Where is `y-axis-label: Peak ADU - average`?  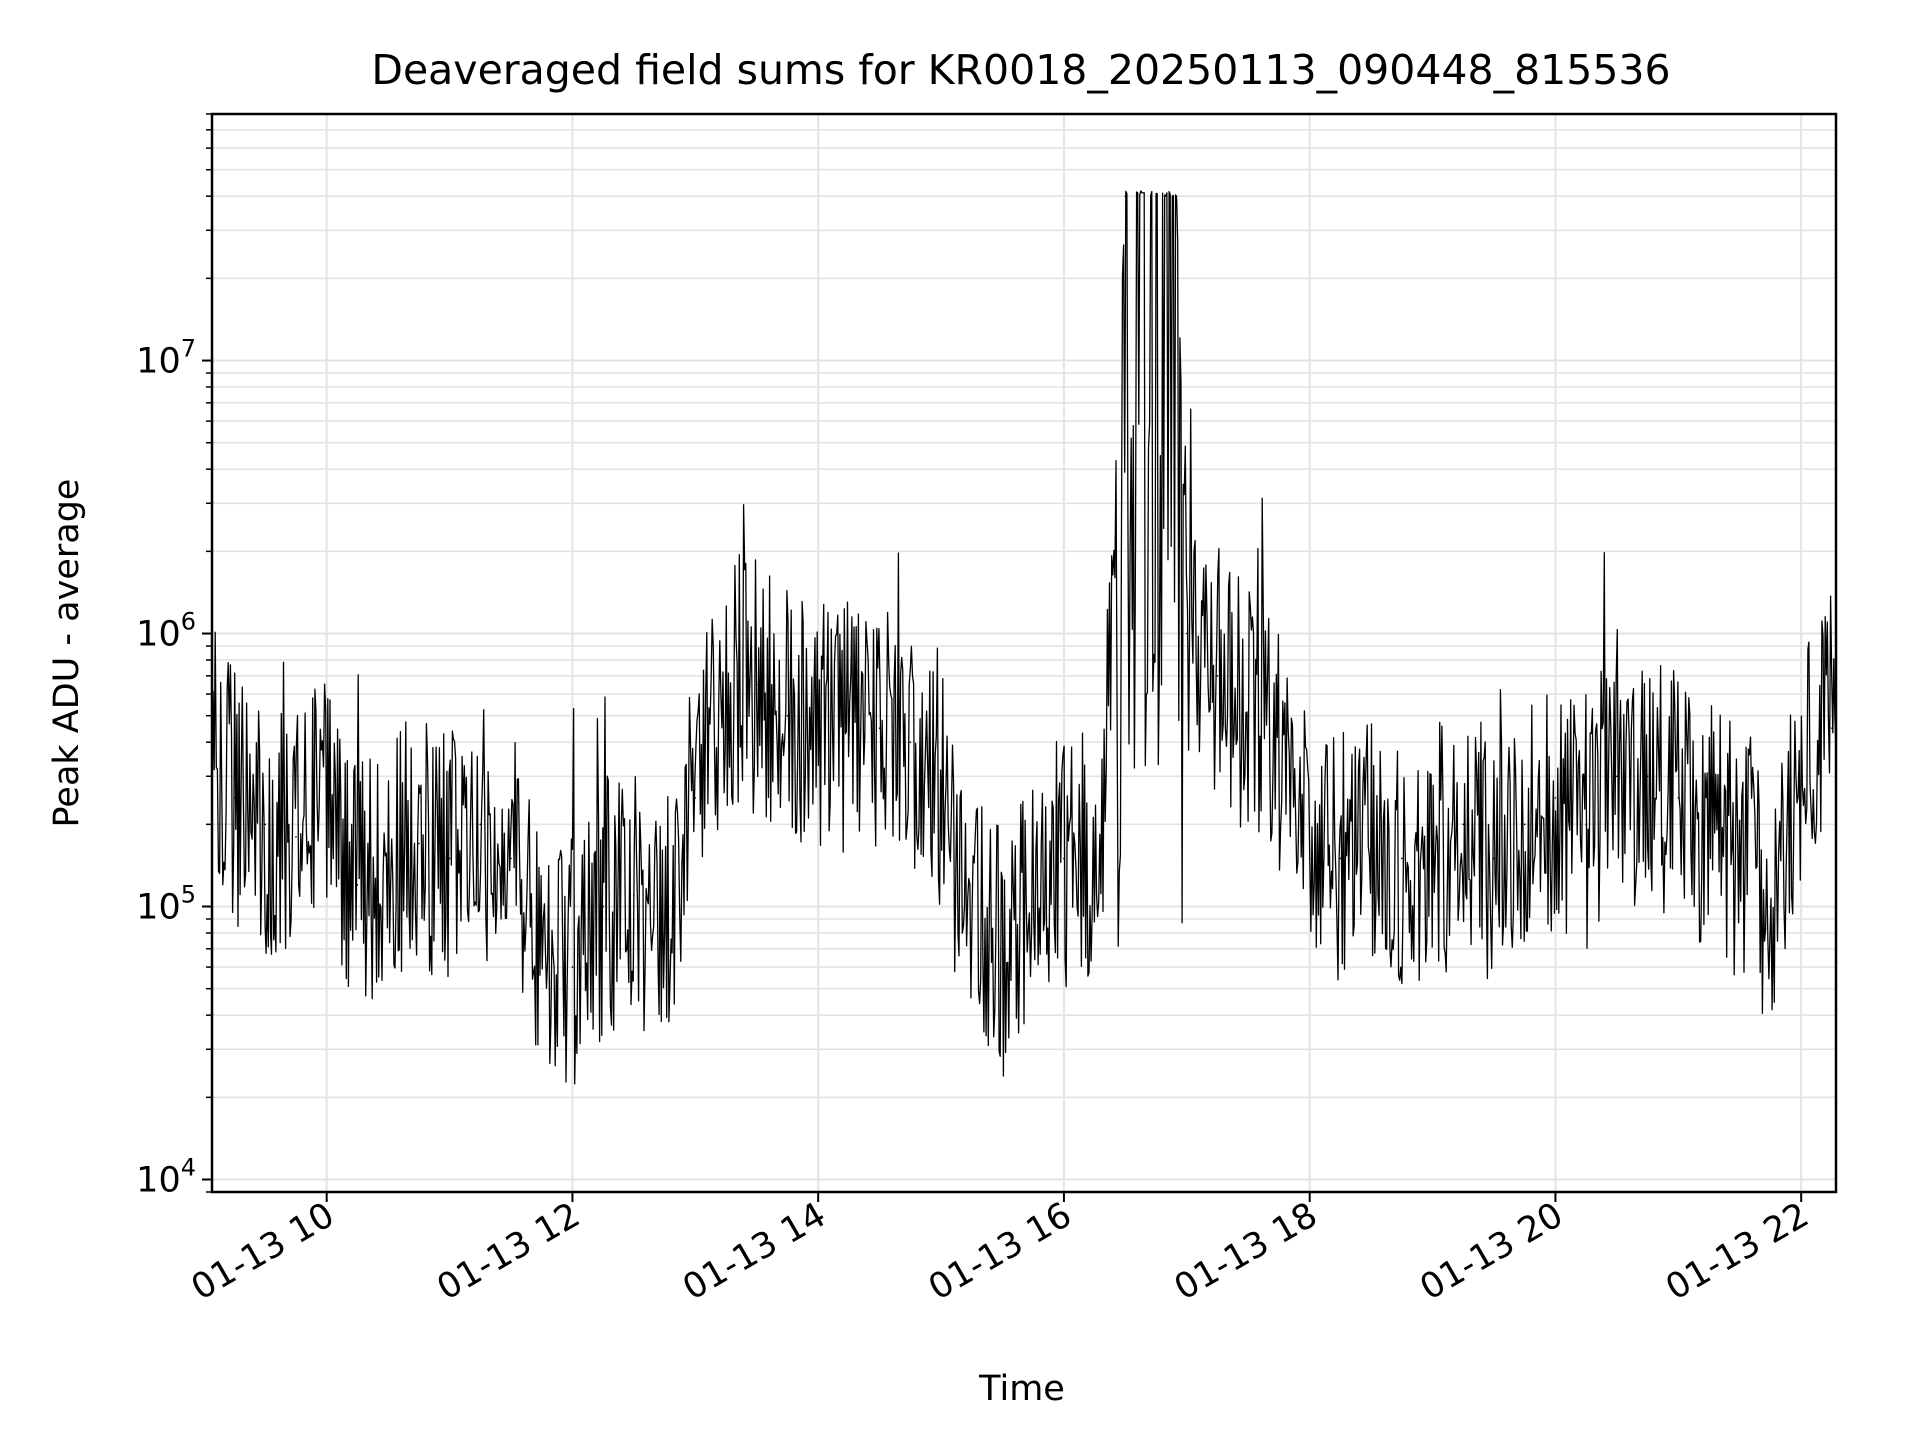 y-axis-label: Peak ADU - average is located at coordinates (67, 653).